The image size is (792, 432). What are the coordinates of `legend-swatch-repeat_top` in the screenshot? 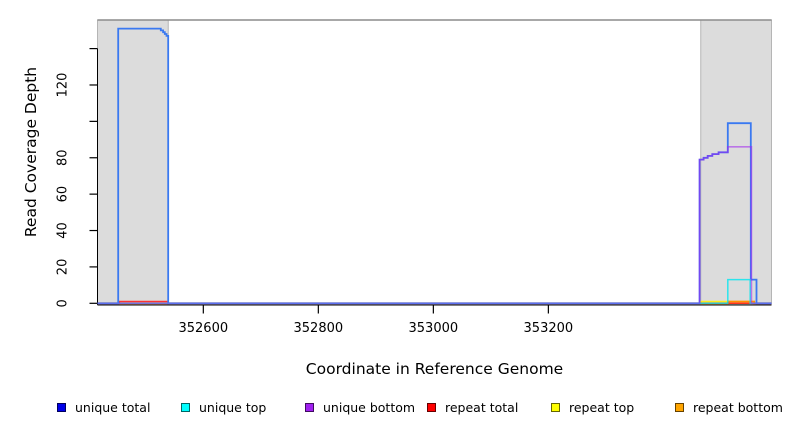 It's located at (555, 407).